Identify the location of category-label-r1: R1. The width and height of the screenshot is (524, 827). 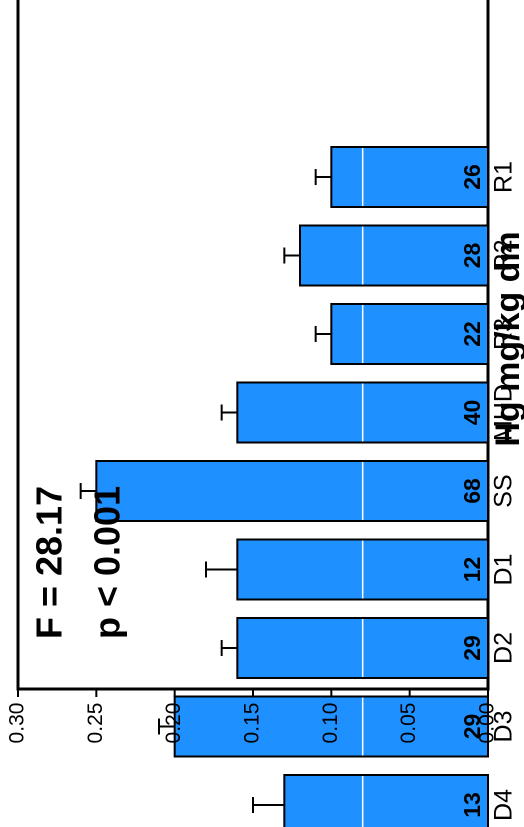
(504, 177).